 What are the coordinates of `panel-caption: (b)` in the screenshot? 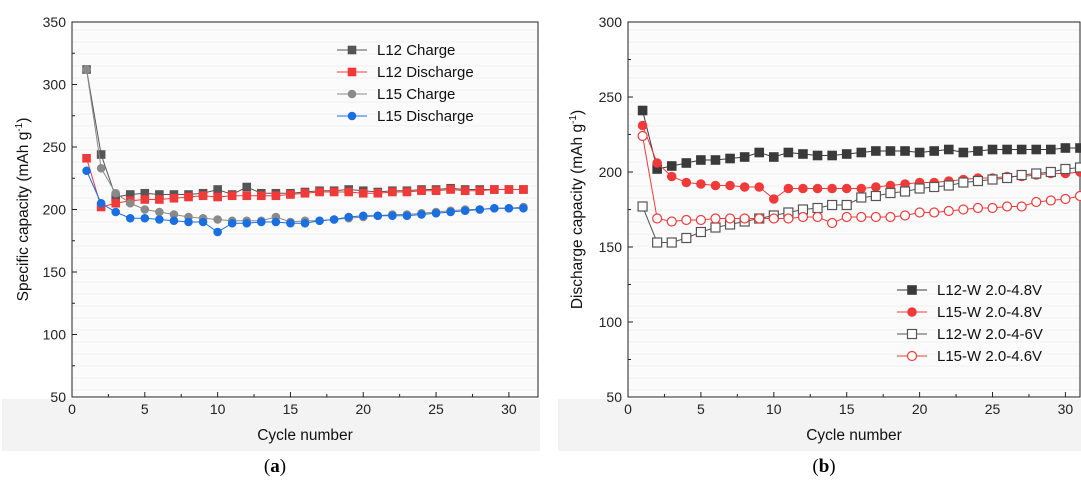 It's located at (823, 466).